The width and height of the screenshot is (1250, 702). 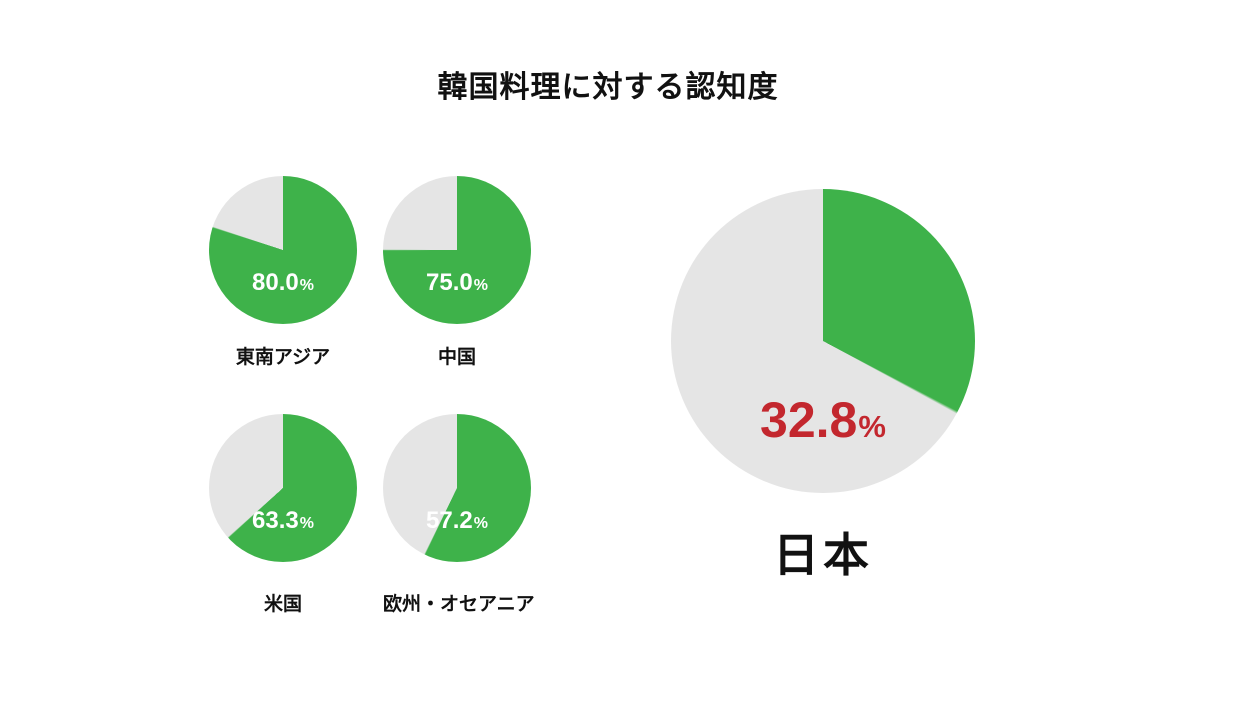 What do you see at coordinates (275, 282) in the screenshot?
I see `value-number: 80.0` at bounding box center [275, 282].